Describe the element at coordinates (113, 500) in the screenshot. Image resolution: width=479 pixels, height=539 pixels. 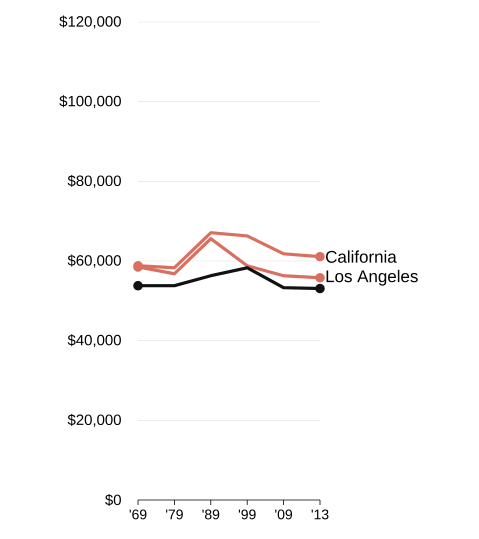
I see `y-tick-label: $0` at that location.